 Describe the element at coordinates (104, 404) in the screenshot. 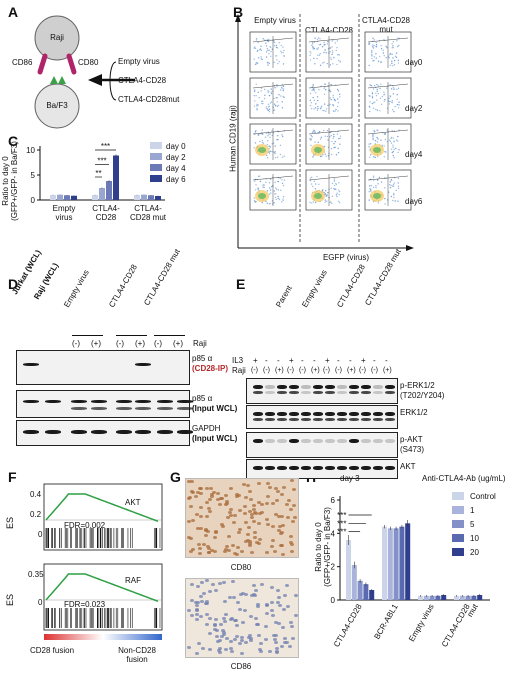

I see `western-blot-strip` at that location.